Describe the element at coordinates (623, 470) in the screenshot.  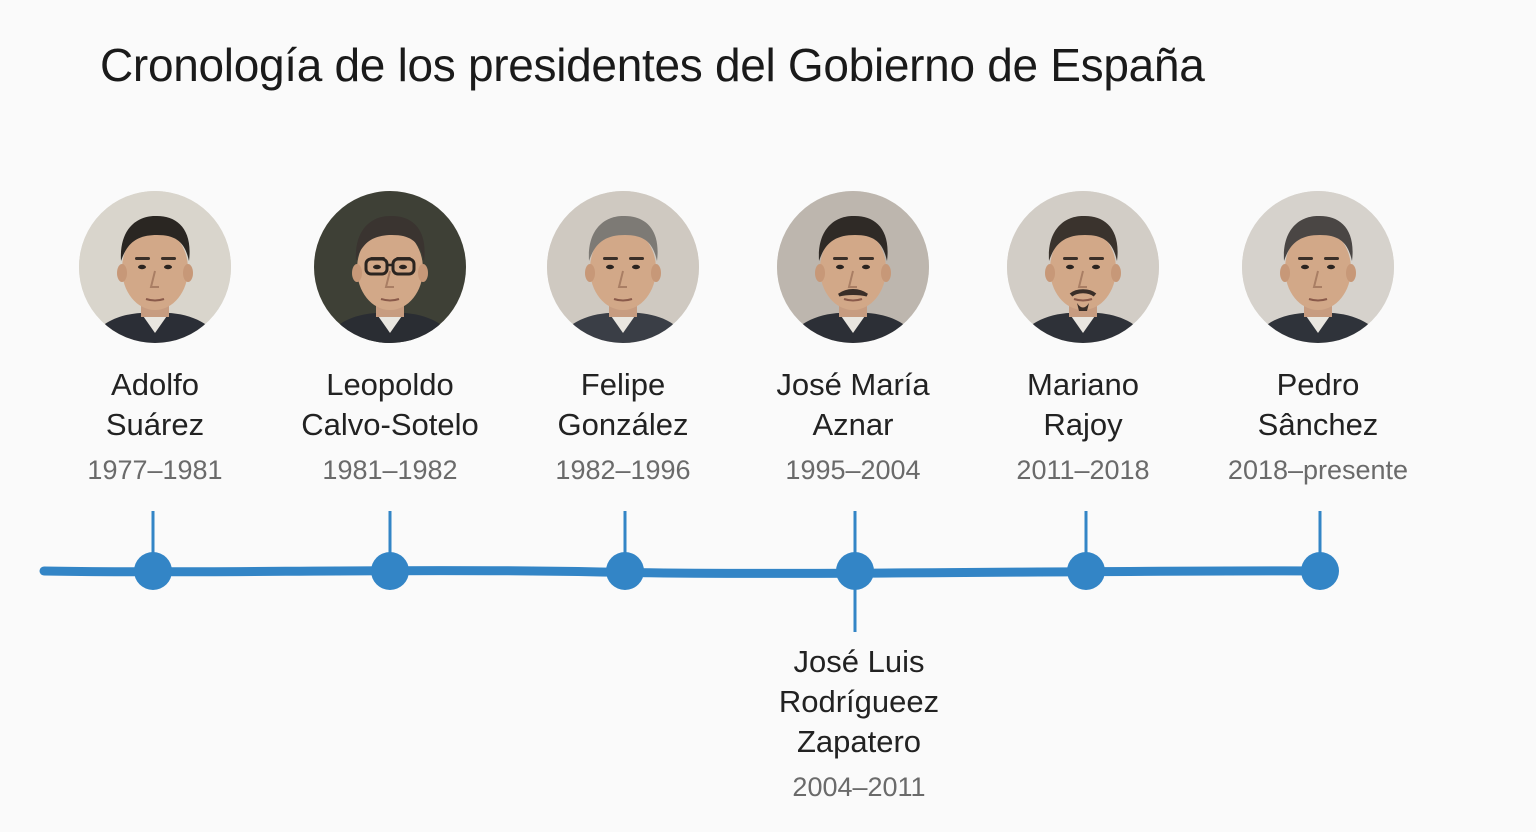
I see `president-years: 1982–1996` at that location.